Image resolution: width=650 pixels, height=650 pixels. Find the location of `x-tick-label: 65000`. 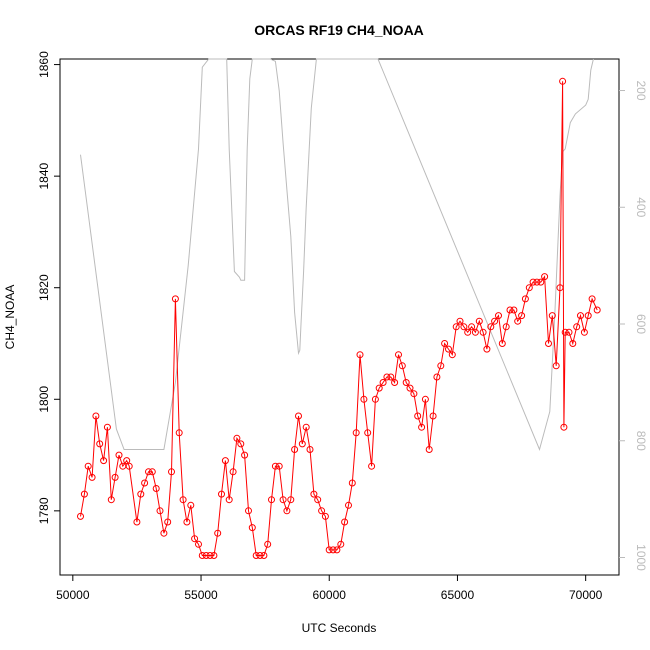

x-tick-label: 65000 is located at coordinates (458, 595).